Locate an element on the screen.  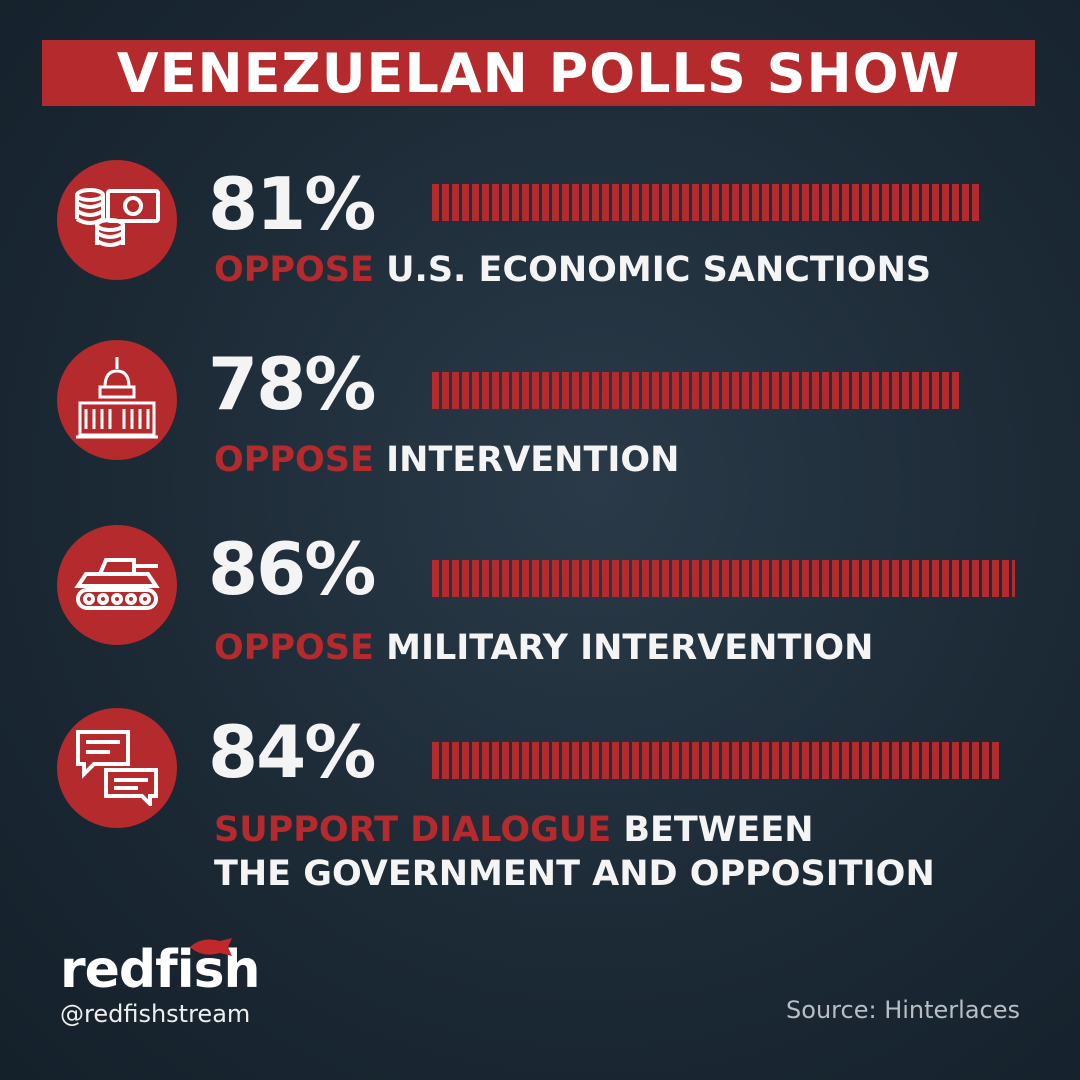
label-text: INTERVENTION is located at coordinates (533, 460).